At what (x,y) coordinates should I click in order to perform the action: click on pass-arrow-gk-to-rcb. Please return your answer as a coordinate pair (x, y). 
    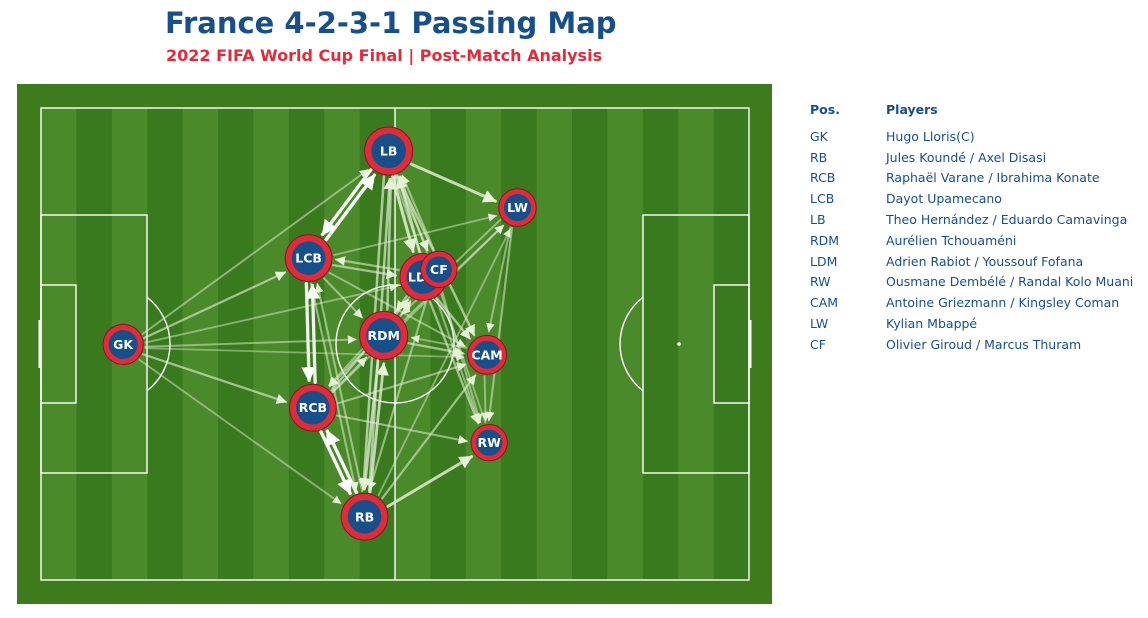
    Looking at the image, I should click on (214, 378).